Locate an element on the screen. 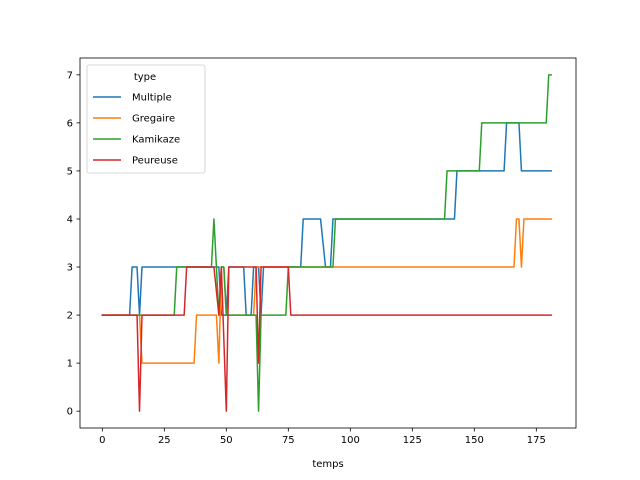  x-axis-label: temps is located at coordinates (327, 464).